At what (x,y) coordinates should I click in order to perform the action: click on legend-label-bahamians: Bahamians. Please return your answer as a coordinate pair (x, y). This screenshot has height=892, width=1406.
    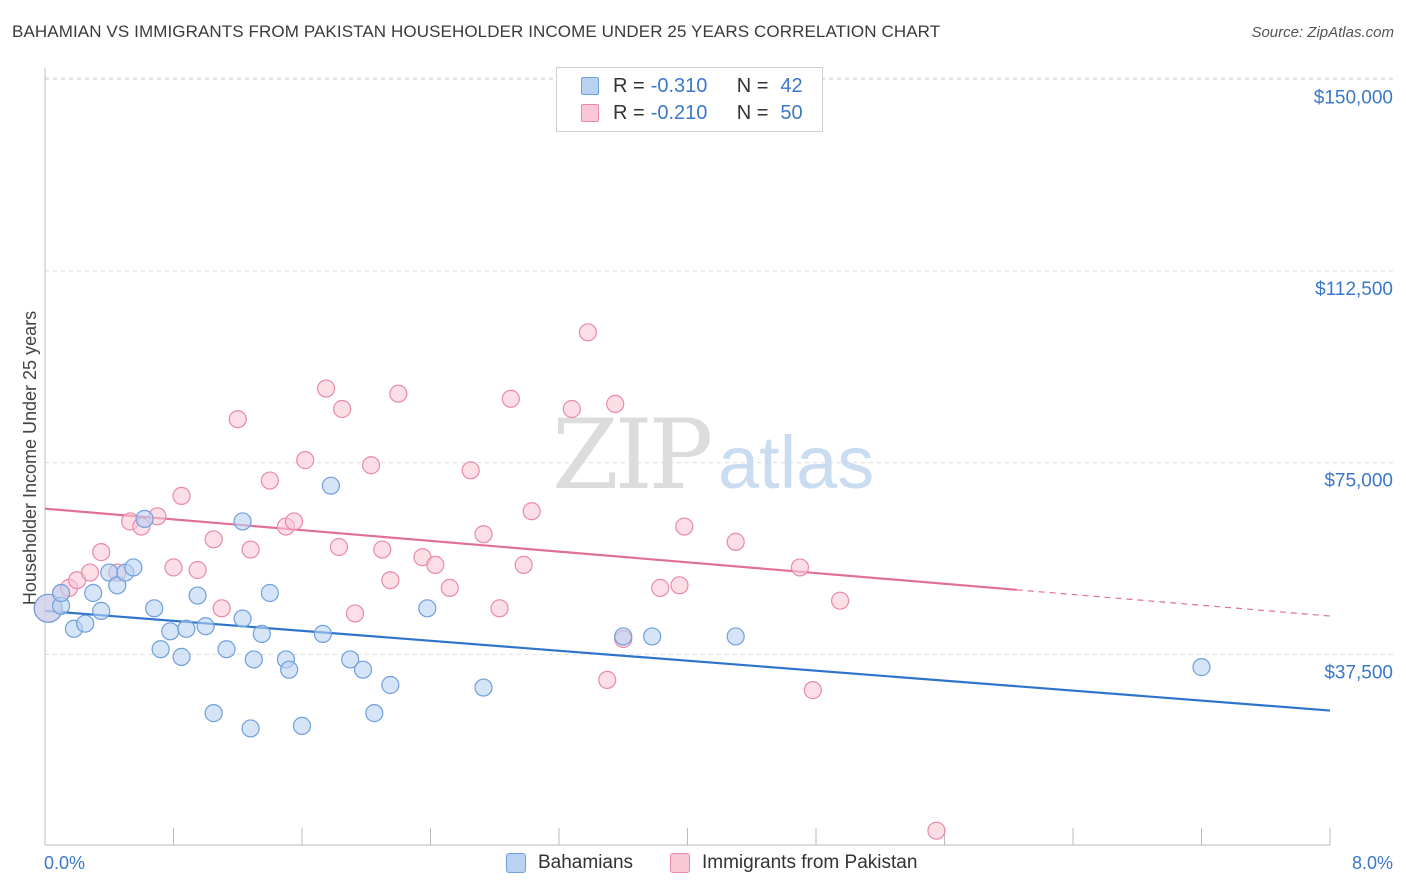
    Looking at the image, I should click on (586, 862).